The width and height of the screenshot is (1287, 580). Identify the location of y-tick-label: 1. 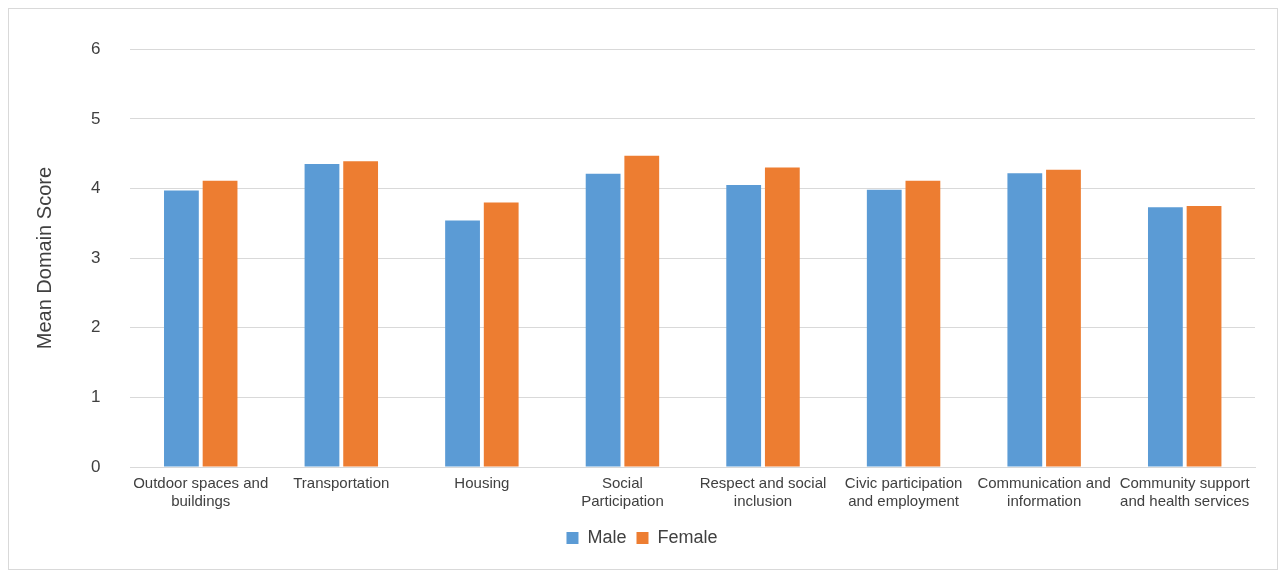
(95, 397).